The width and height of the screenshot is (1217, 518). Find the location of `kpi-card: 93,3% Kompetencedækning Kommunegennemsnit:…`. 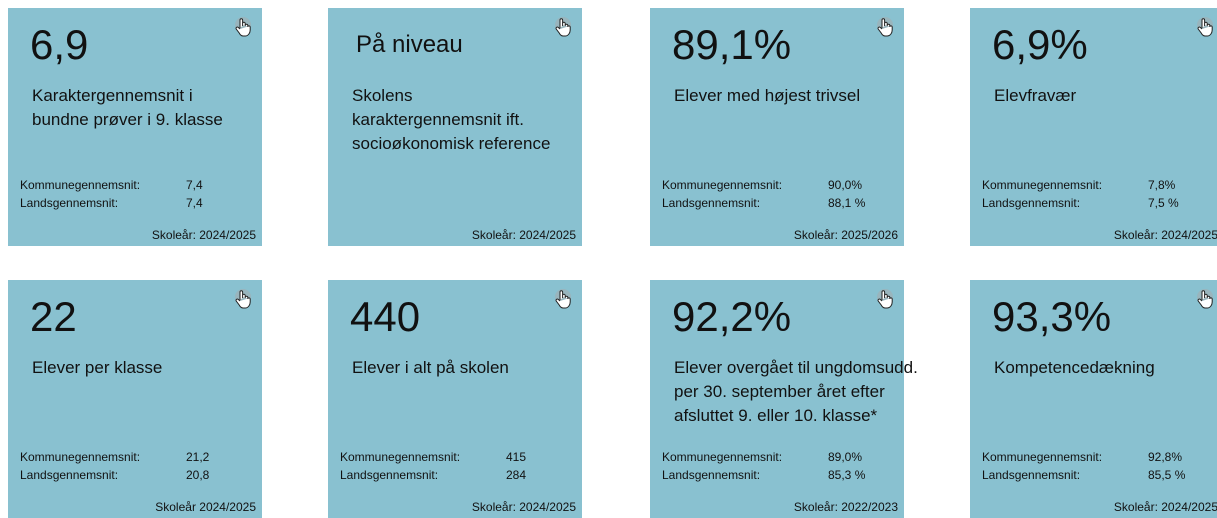

kpi-card: 93,3% Kompetencedækning Kommunegennemsnit:… is located at coordinates (1093, 399).